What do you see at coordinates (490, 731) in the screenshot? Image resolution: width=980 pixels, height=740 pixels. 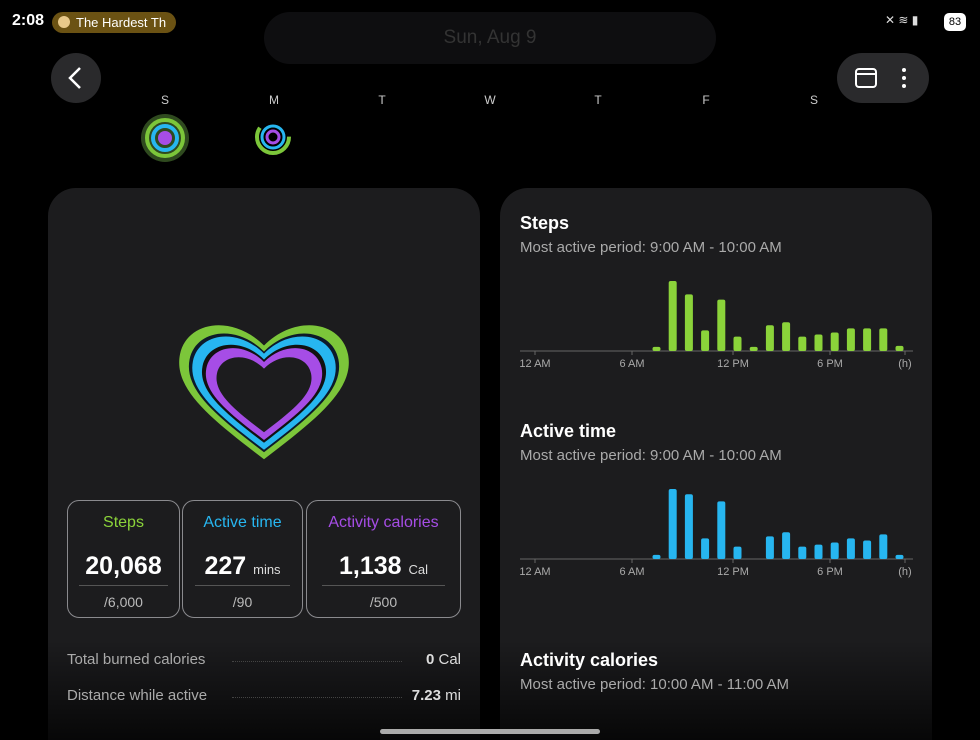 I see `home-indicator` at bounding box center [490, 731].